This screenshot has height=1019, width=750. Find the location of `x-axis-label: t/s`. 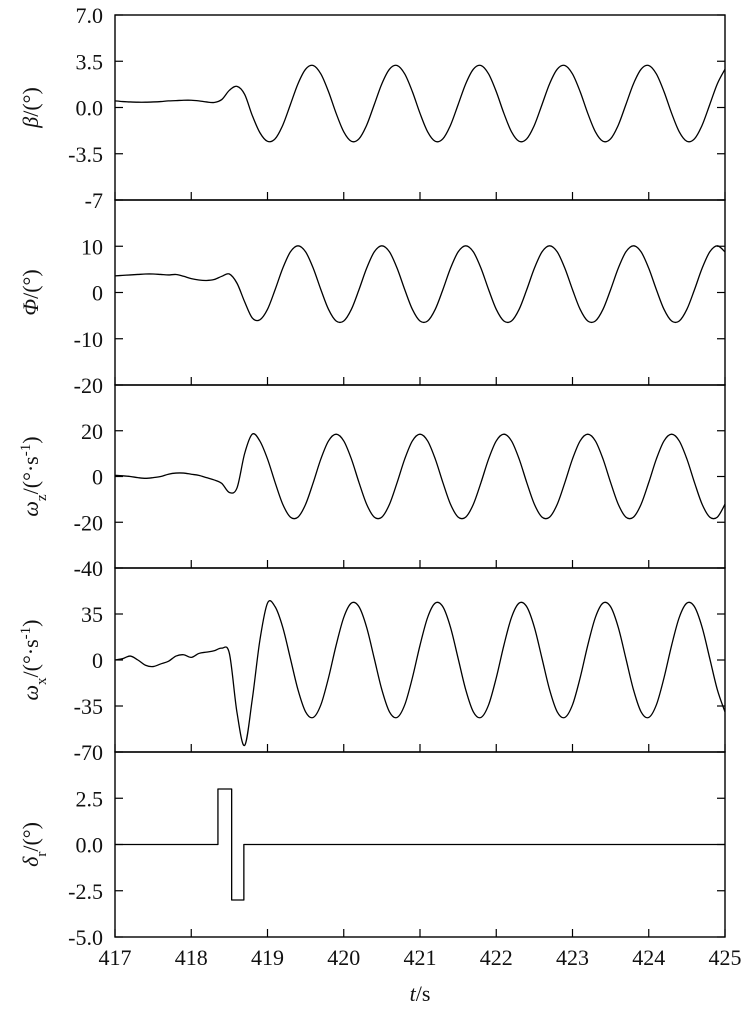

x-axis-label: t/s is located at coordinates (420, 993).